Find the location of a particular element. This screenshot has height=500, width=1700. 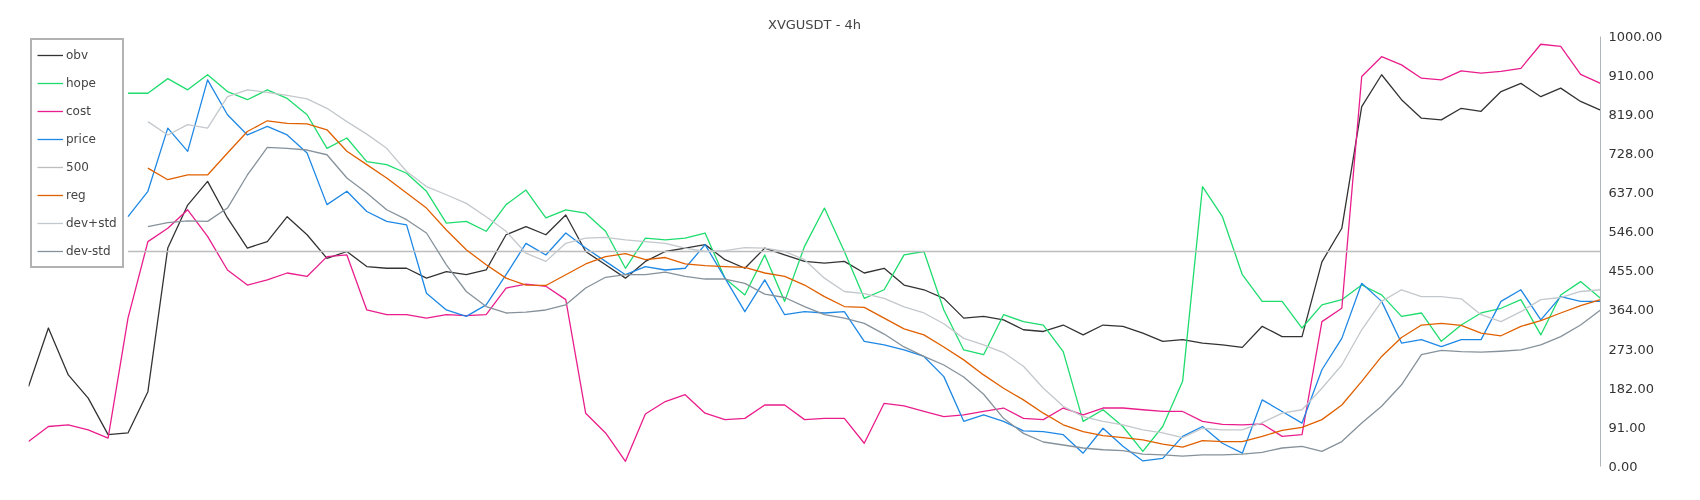

y-tick-label: 819.00 is located at coordinates (1631, 114).